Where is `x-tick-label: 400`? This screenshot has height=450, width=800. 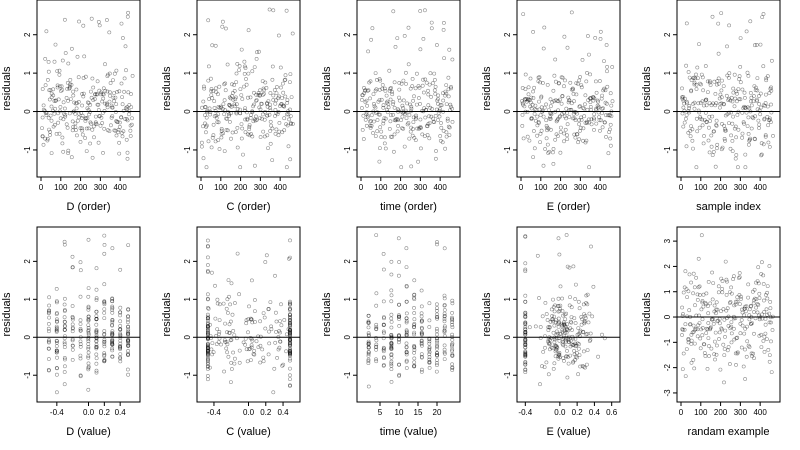
x-tick-label: 400 is located at coordinates (120, 187).